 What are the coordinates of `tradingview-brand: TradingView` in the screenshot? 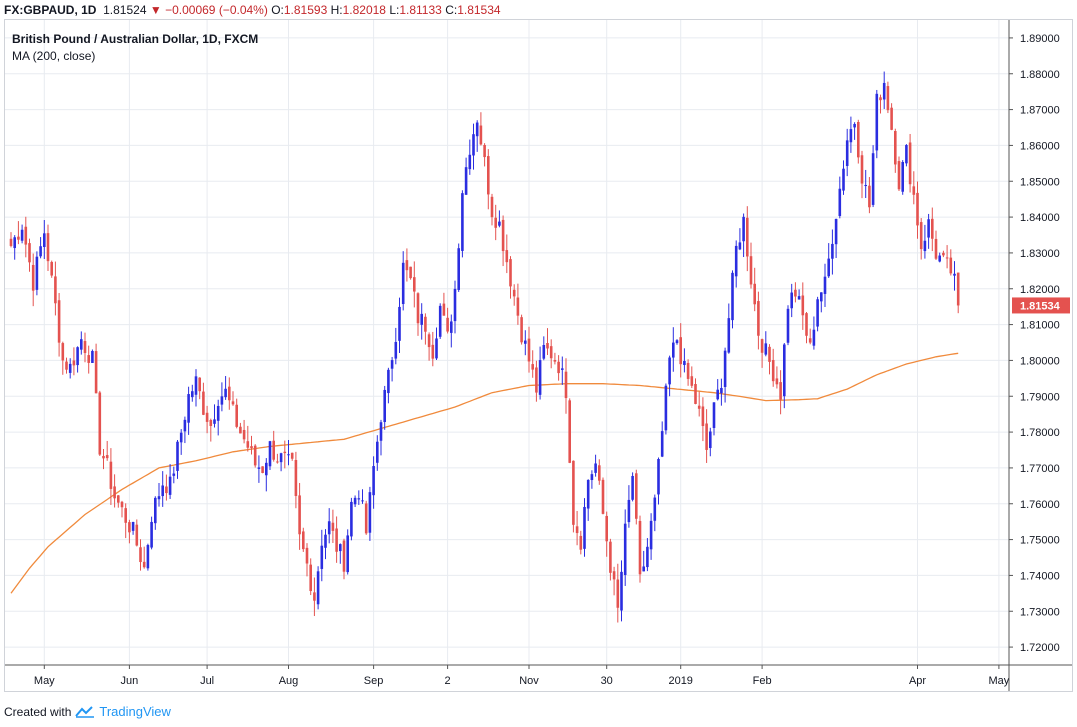 It's located at (135, 711).